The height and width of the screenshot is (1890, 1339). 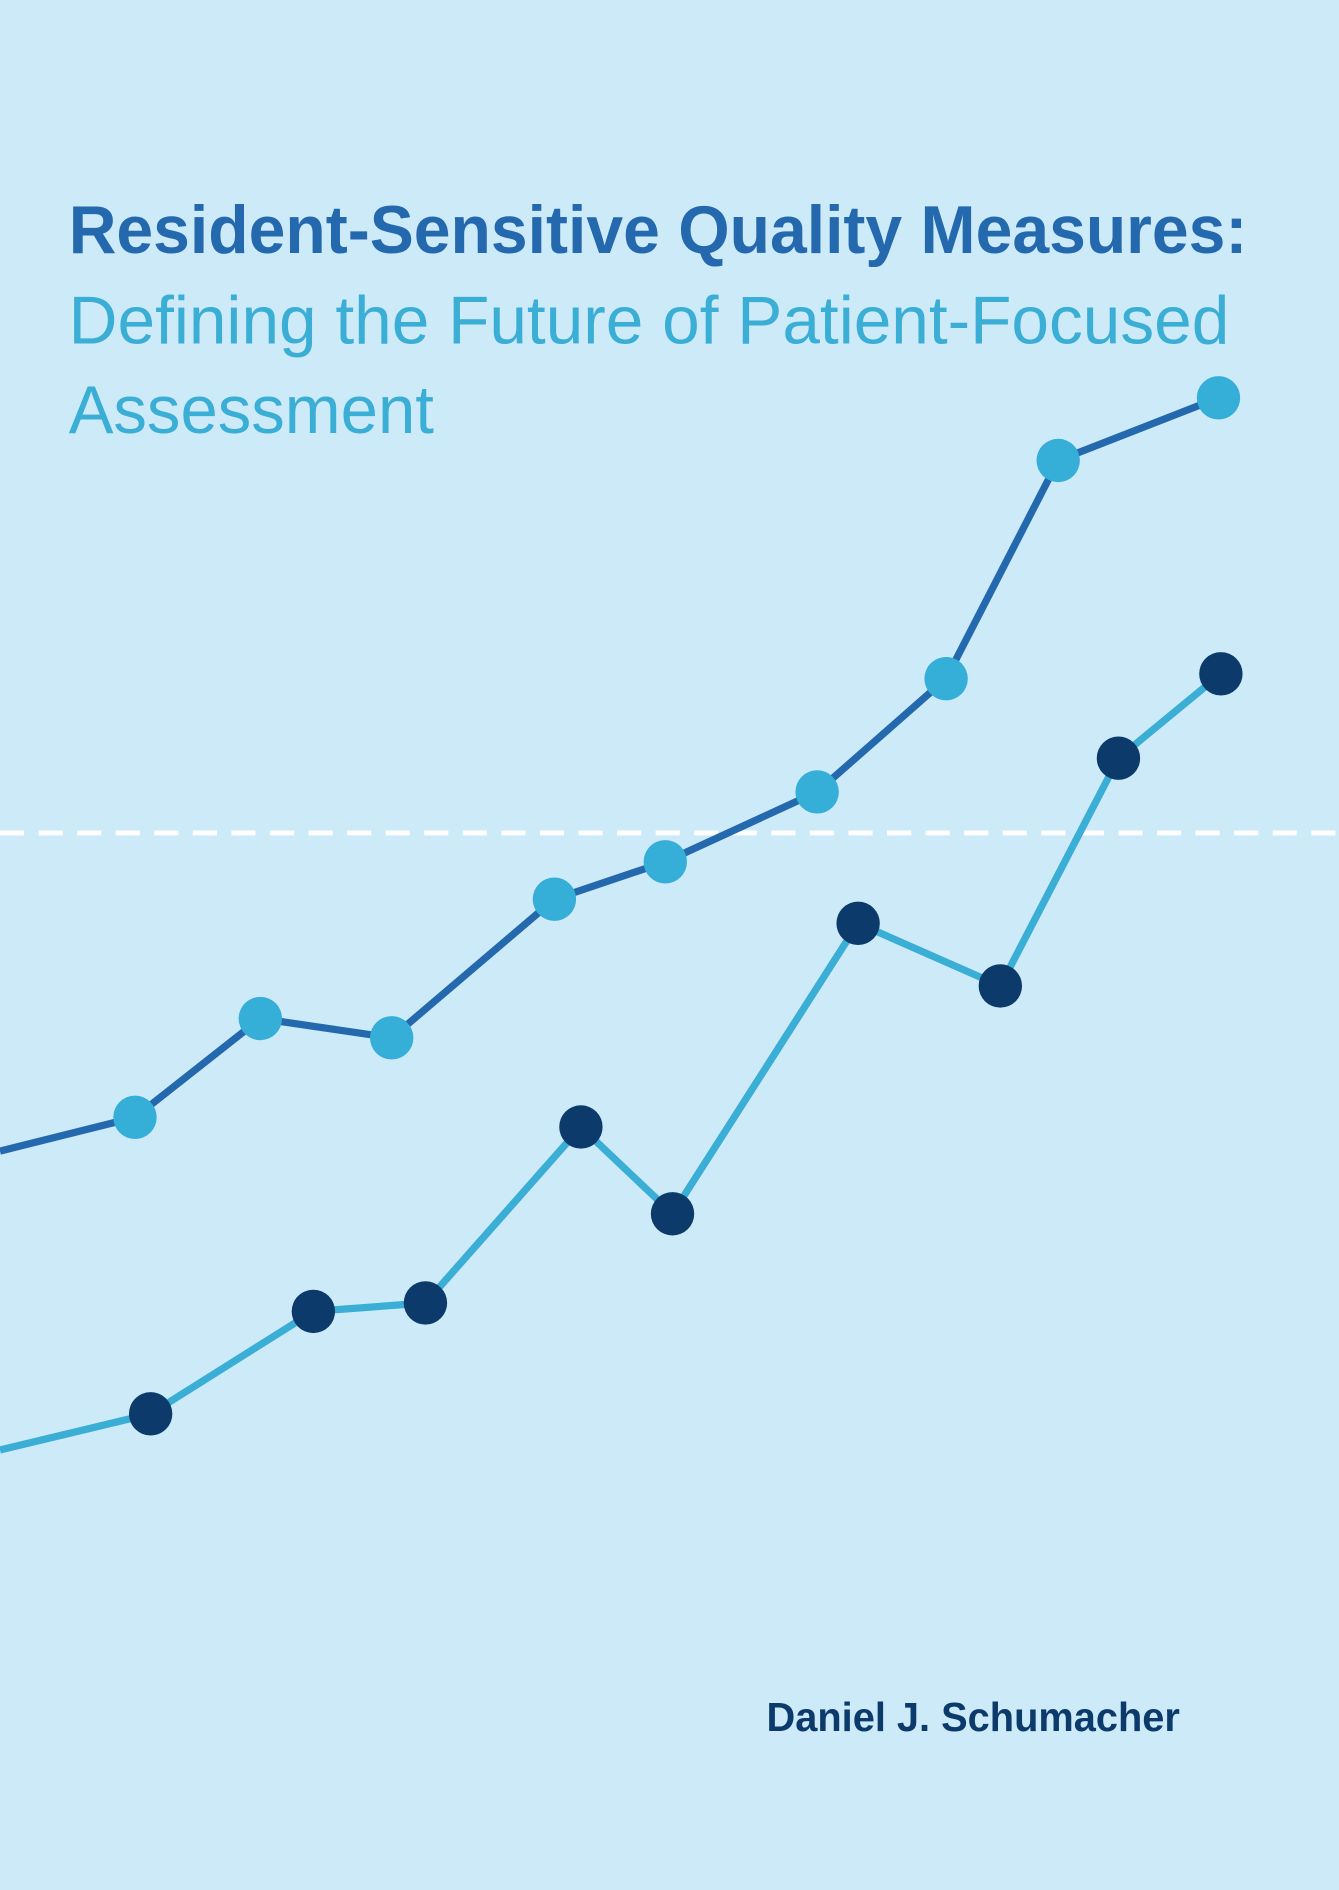 What do you see at coordinates (973, 1717) in the screenshot?
I see `author: Daniel J. Schumacher` at bounding box center [973, 1717].